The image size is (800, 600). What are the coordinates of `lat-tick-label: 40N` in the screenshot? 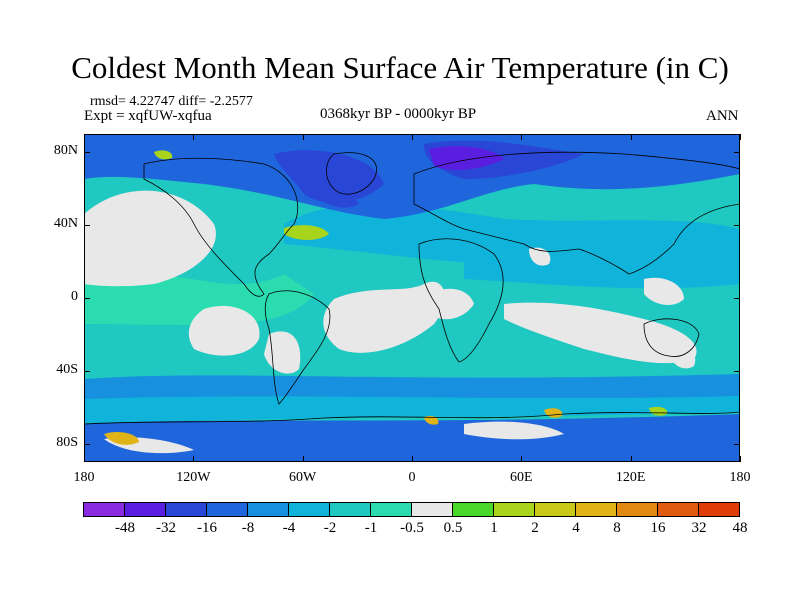 It's located at (65, 224).